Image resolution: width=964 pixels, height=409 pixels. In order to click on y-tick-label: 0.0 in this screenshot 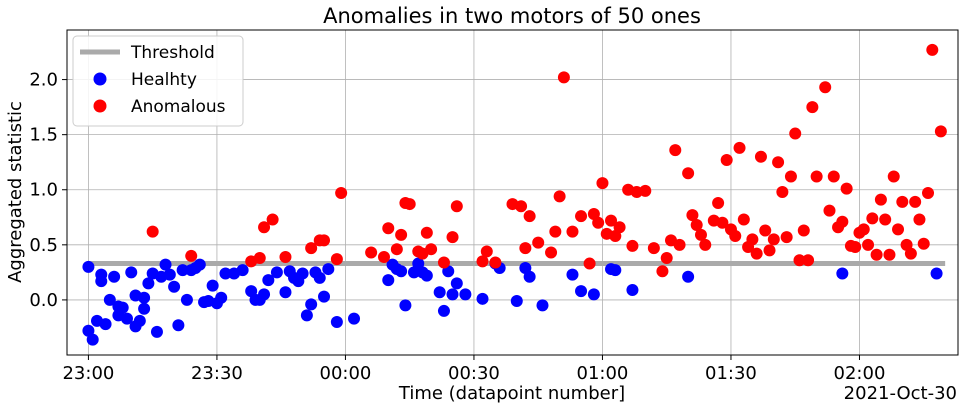, I will do `click(43, 300)`.